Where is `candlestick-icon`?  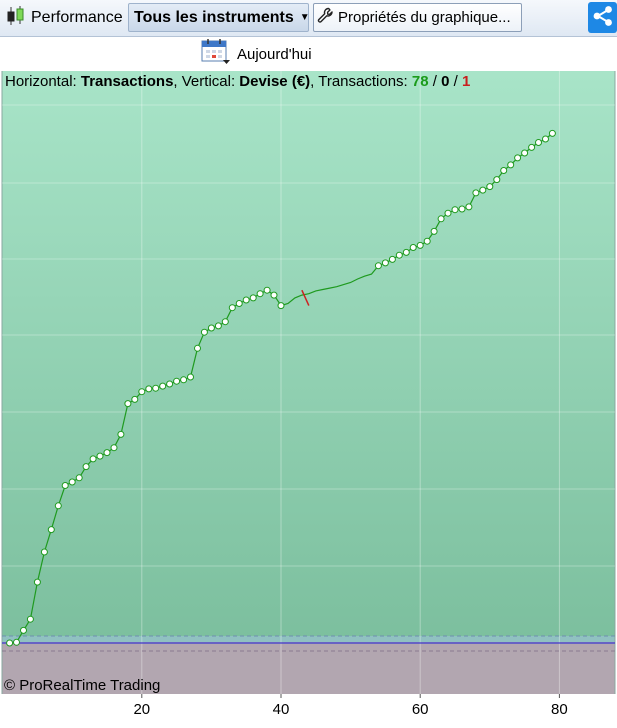
candlestick-icon is located at coordinates (16, 18).